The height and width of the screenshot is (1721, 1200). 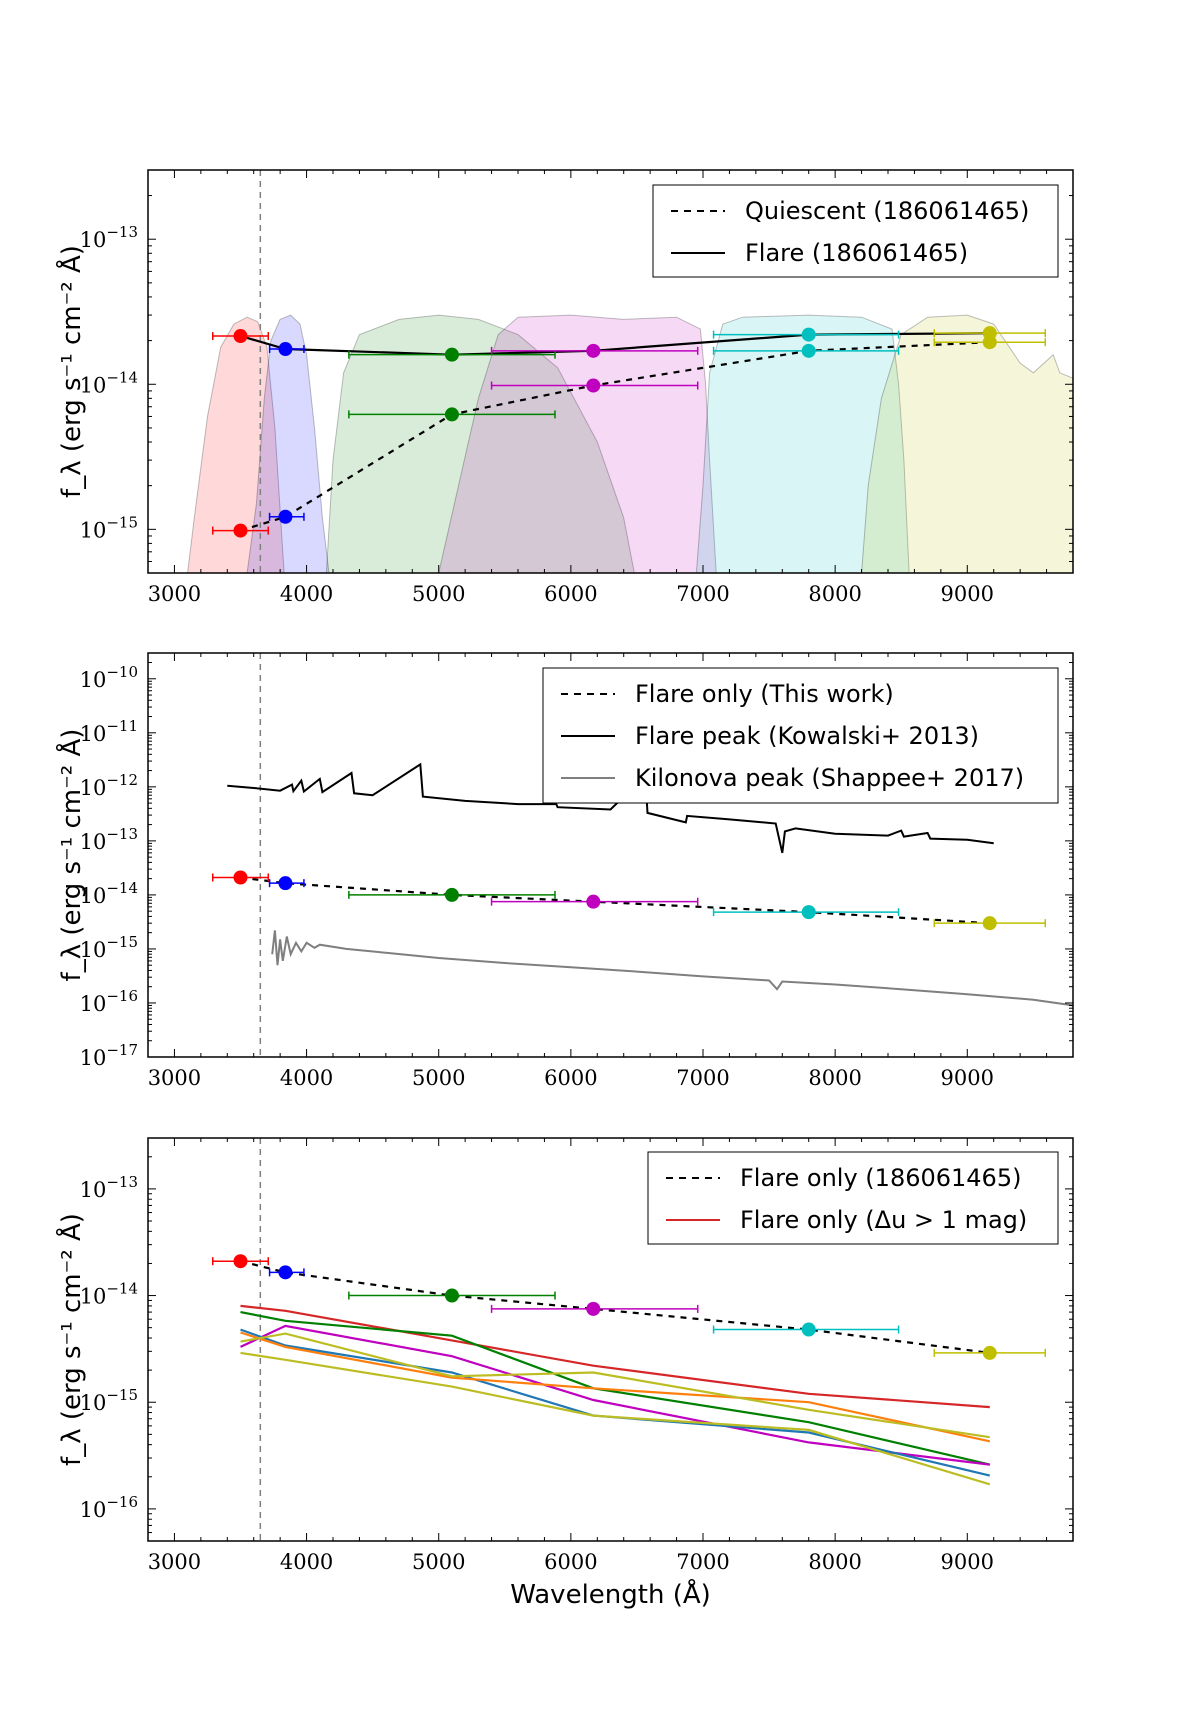 I want to click on legend: Quiescent (186061465) Flare (186061465), so click(x=855, y=231).